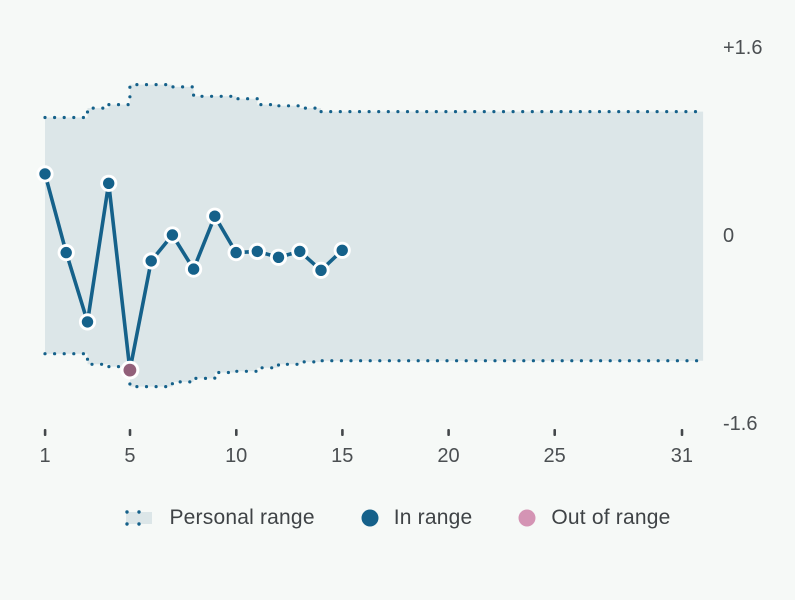  Describe the element at coordinates (682, 456) in the screenshot. I see `x-tick-label-31: 31` at that location.